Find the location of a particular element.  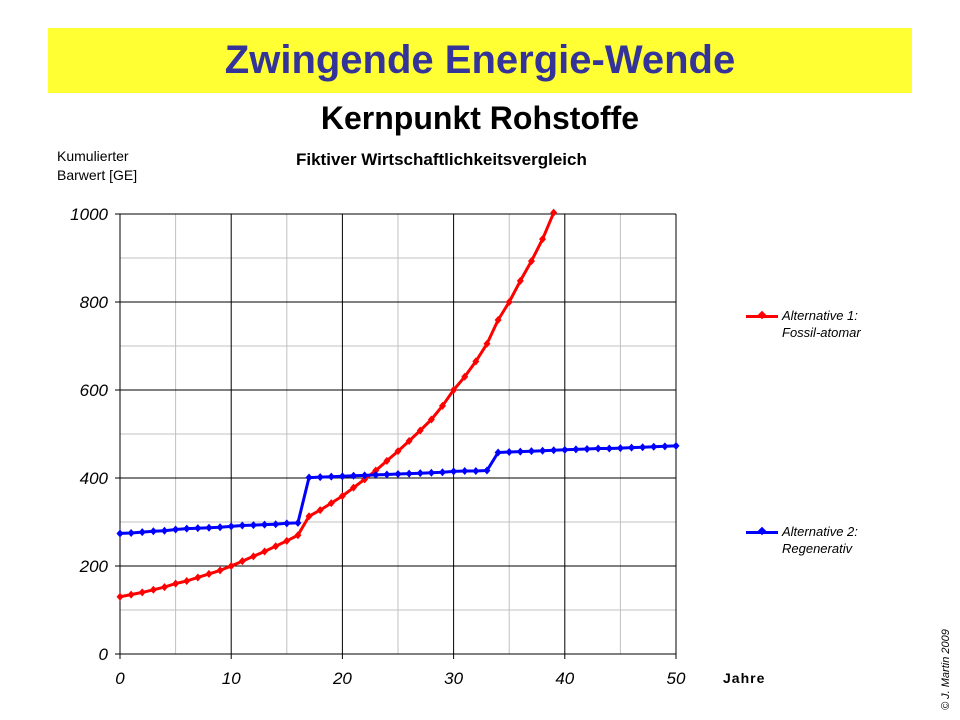

title-banner: Zwingende Energie-Wende is located at coordinates (480, 60).